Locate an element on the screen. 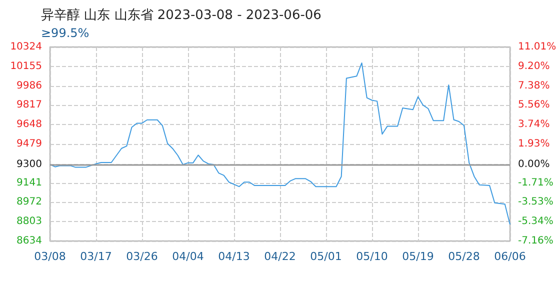  y-tick-label: 8803 is located at coordinates (29, 222).